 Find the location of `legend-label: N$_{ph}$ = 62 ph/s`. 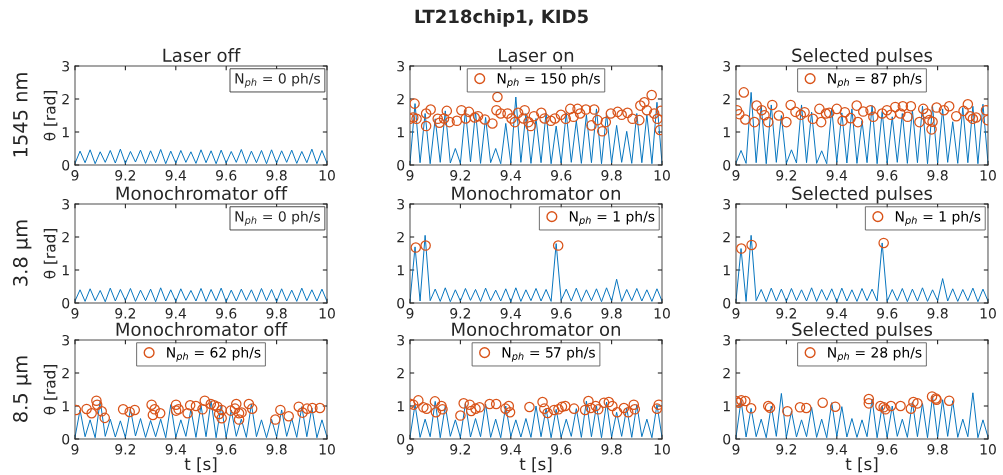

legend-label: N$_{ph}$ = 62 ph/s is located at coordinates (214, 354).